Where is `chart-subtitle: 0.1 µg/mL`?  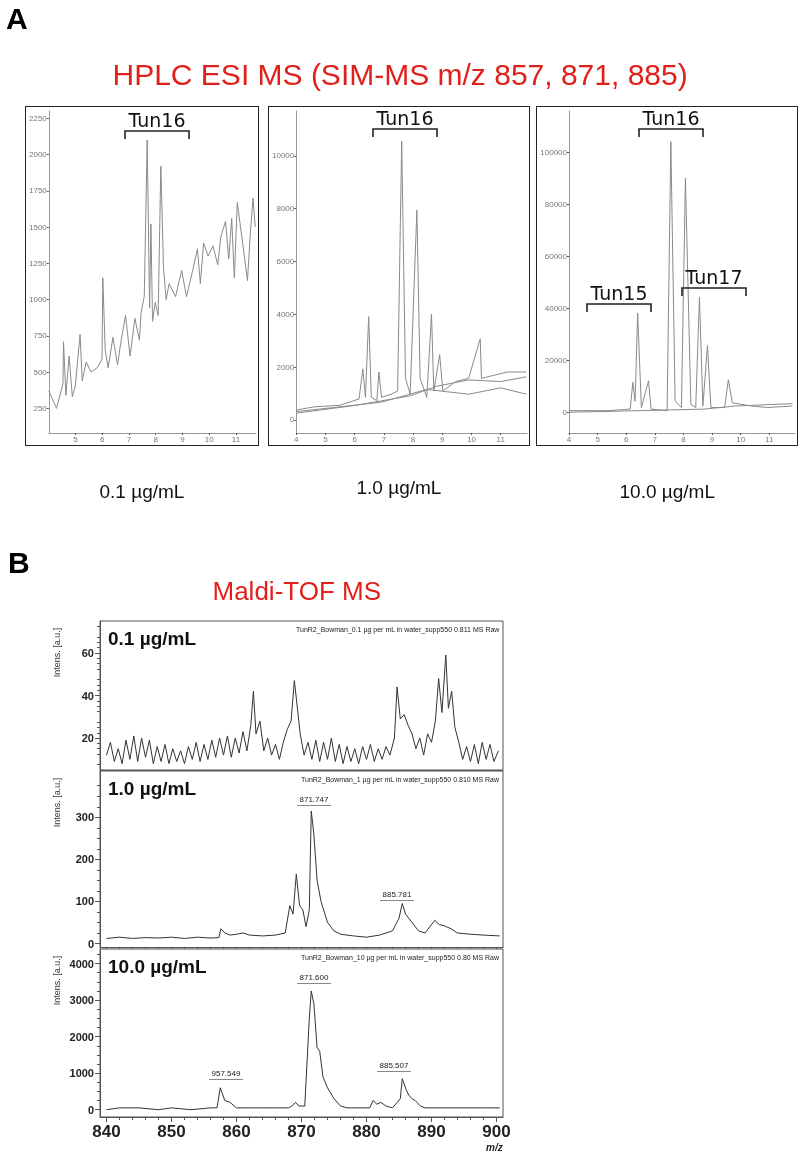 chart-subtitle: 0.1 µg/mL is located at coordinates (152, 638).